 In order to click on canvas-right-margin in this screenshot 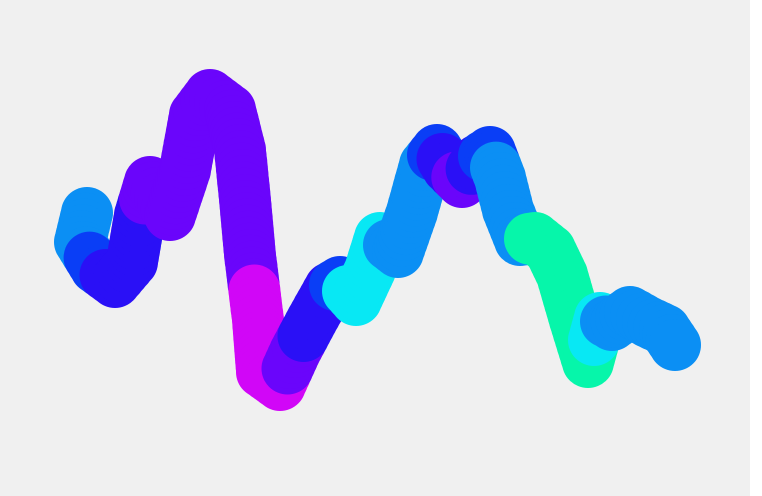, I will do `click(756, 248)`.